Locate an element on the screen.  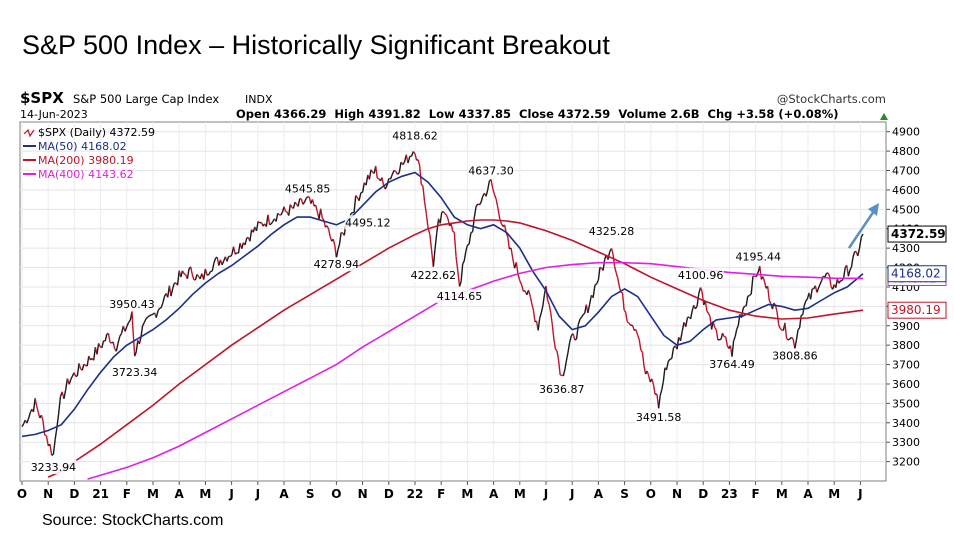
annotation-label: 4222.62 is located at coordinates (434, 275).